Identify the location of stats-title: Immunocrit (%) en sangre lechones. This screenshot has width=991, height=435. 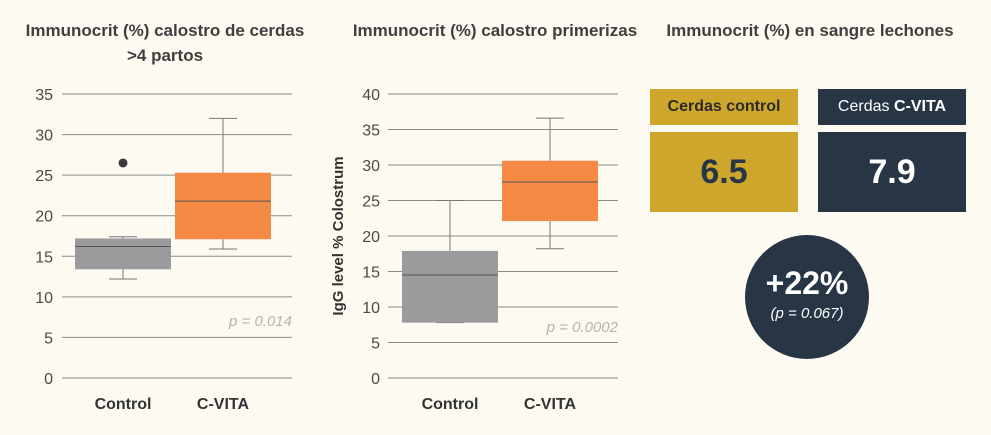
(810, 30).